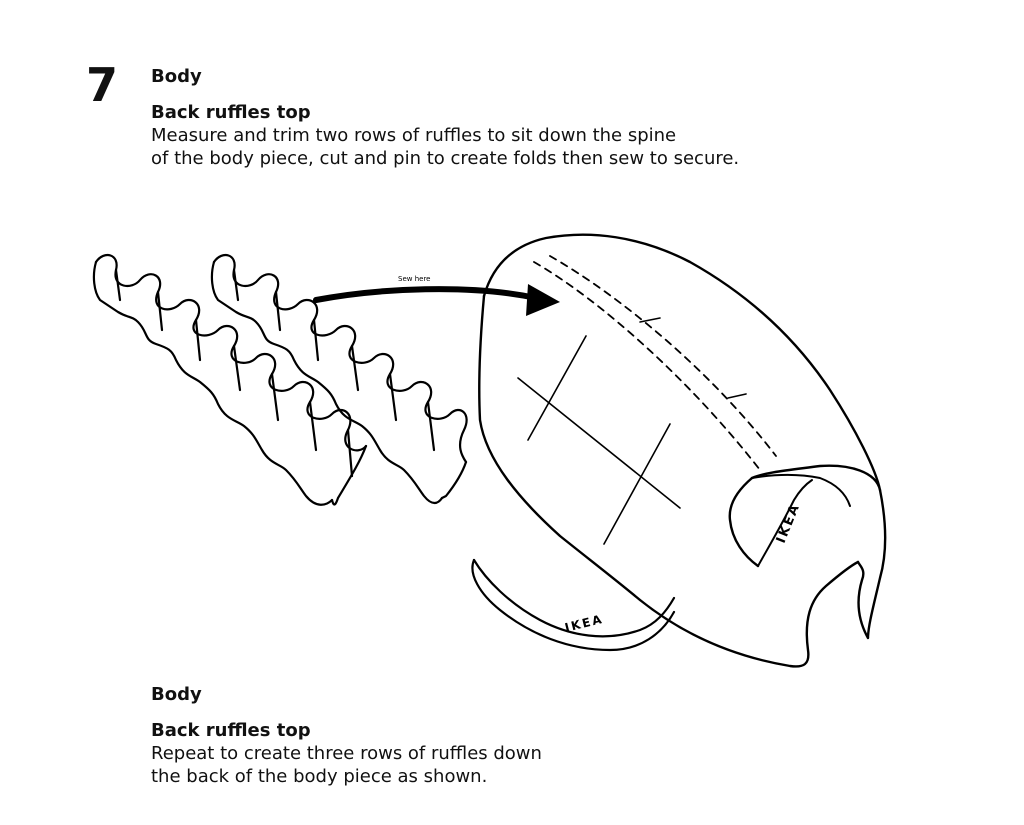 This screenshot has height=825, width=1024. I want to click on brand-text-bottom: IKEA, so click(583, 623).